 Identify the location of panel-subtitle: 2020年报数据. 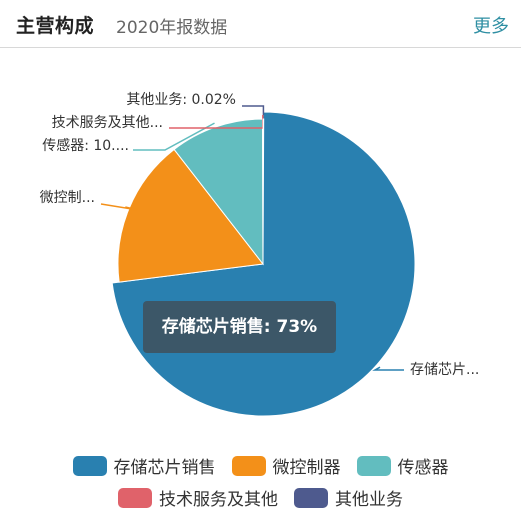
(172, 28).